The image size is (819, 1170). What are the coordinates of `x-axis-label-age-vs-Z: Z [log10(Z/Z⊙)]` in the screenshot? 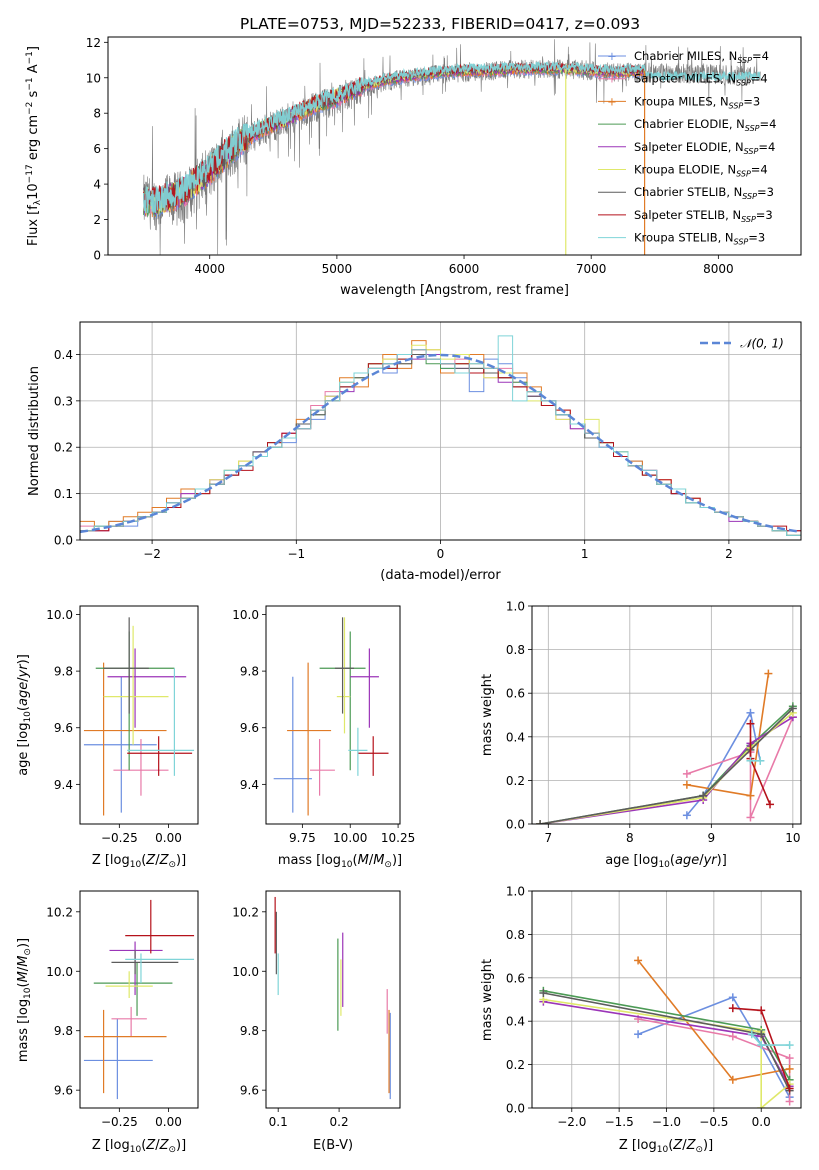 It's located at (139, 861).